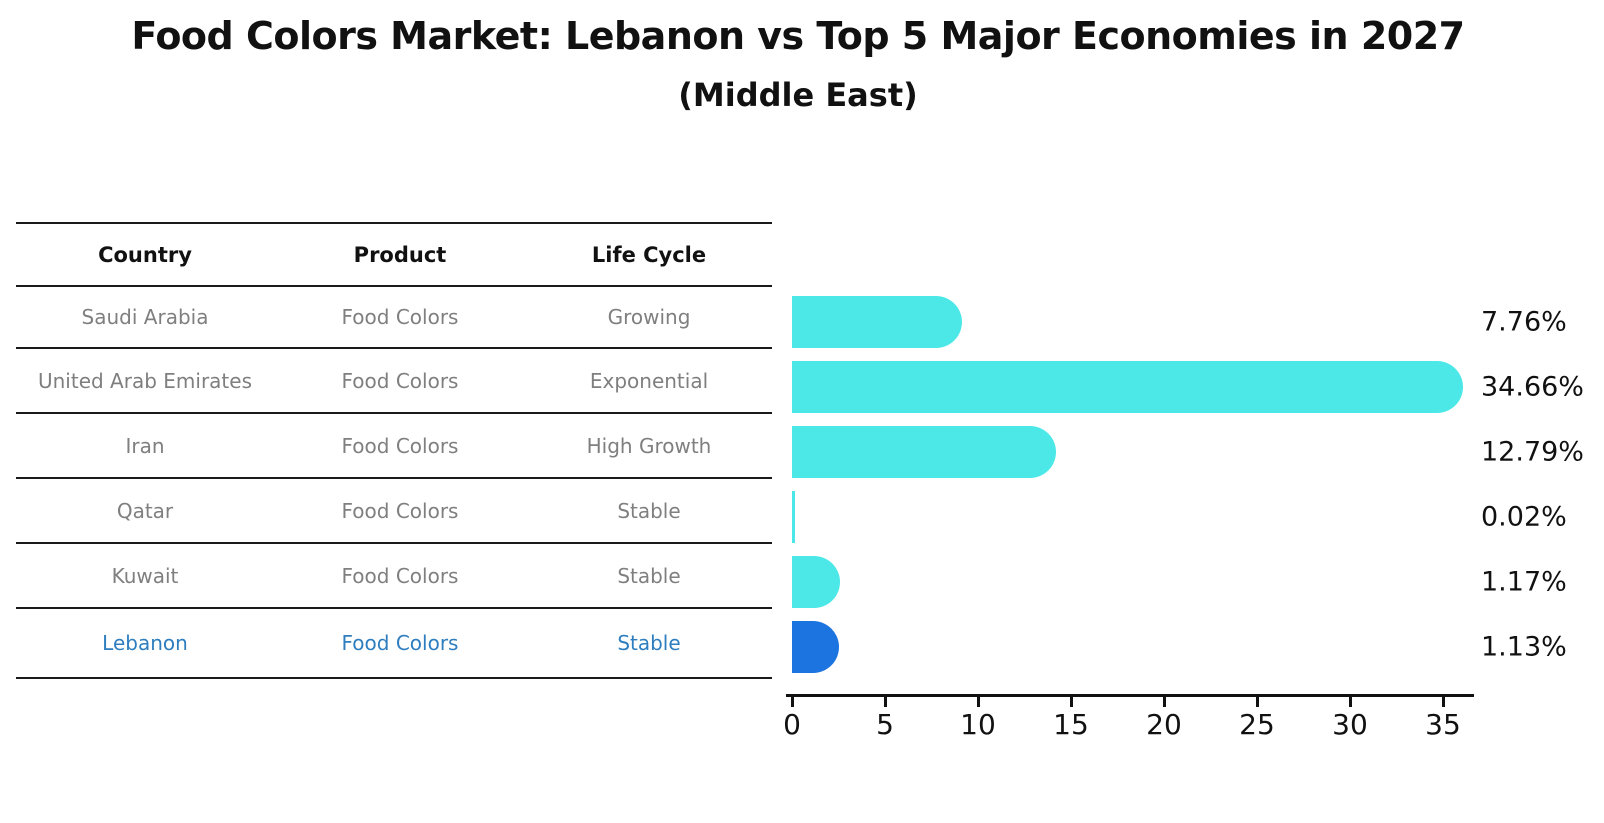 The width and height of the screenshot is (1604, 823). I want to click on table-row: Kuwait Food Colors Stable, so click(394, 576).